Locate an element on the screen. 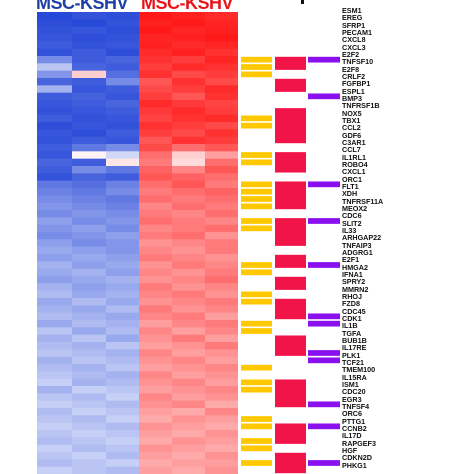 The image size is (474, 474). gene-label: TNFSF10 is located at coordinates (358, 62).